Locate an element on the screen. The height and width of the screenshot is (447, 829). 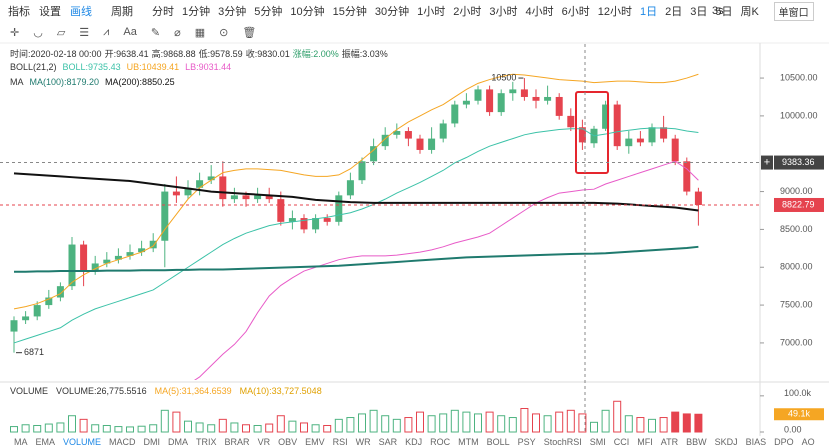
ma-legend: MA MA(100):8179.20 MA(200):8850.25 is located at coordinates (92, 82).